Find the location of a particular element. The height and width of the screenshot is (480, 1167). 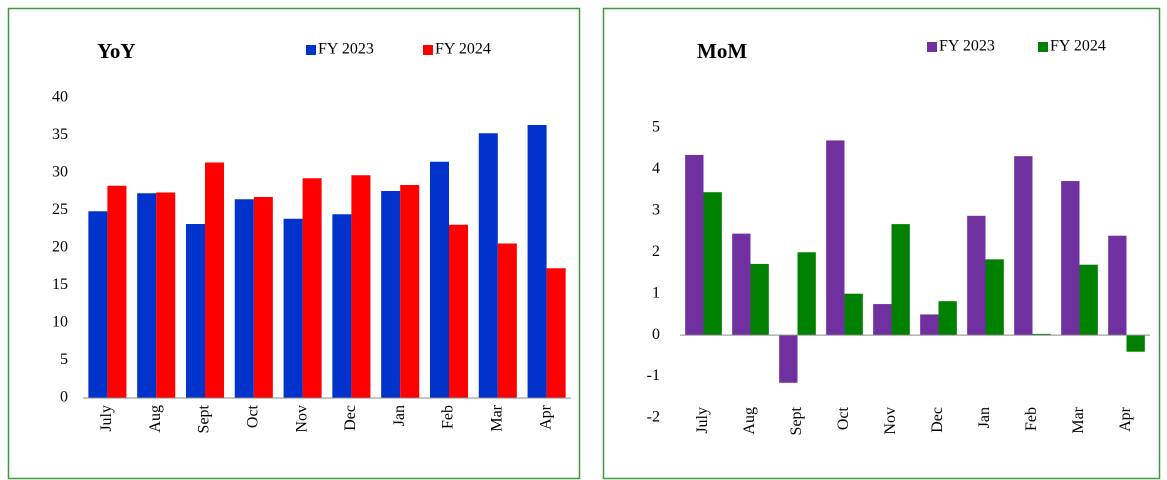

y-tick-label: 15 is located at coordinates (60, 284).